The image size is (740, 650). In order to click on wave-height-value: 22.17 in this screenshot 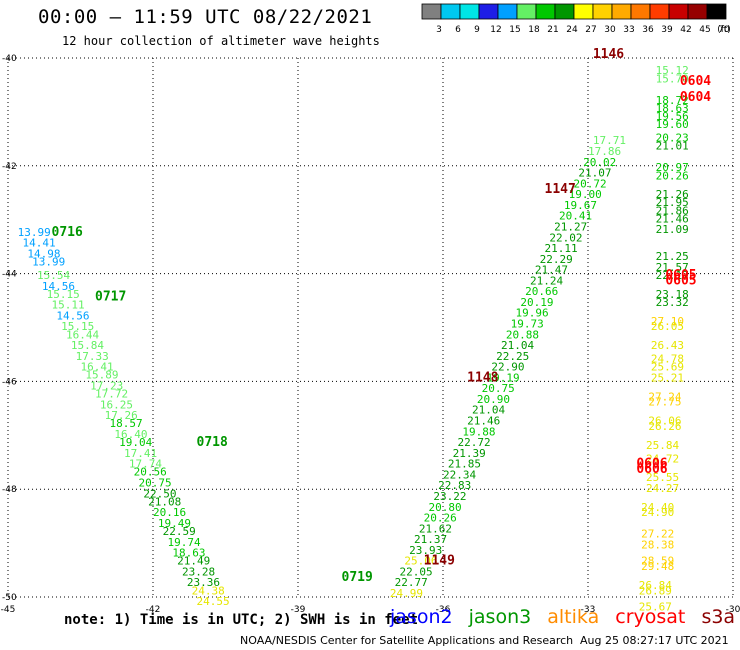, I will do `click(672, 275)`.